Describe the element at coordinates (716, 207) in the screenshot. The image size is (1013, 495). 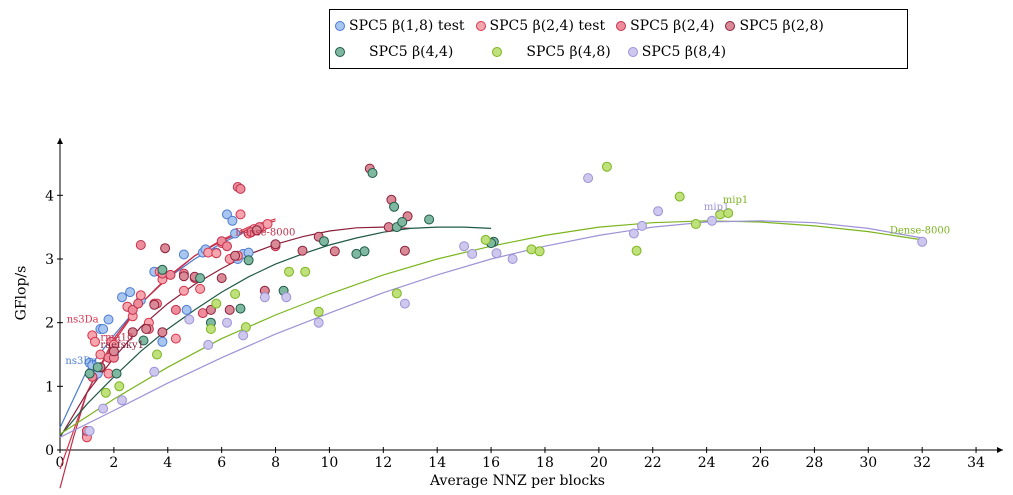
I see `point-annotation: mip1` at that location.